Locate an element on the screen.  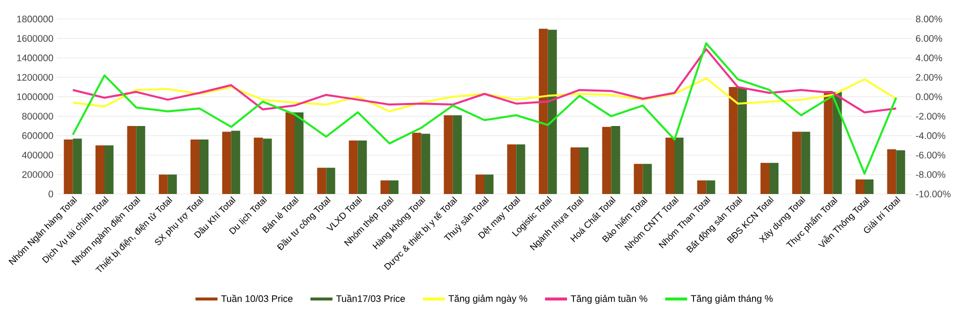
y2-tick-label: -2.00% is located at coordinates (931, 116).